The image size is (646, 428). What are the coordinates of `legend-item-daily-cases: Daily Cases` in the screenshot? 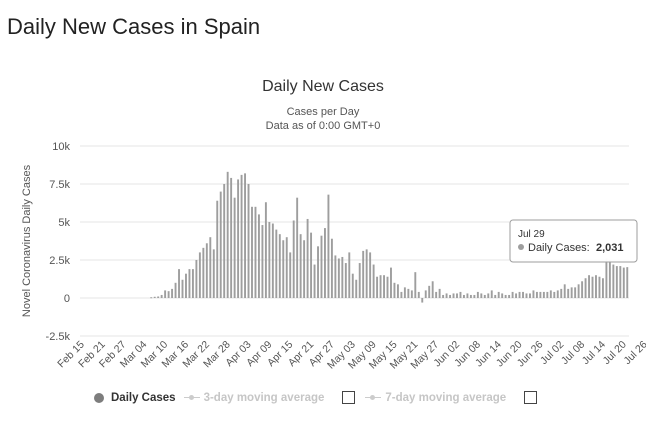 It's located at (135, 398).